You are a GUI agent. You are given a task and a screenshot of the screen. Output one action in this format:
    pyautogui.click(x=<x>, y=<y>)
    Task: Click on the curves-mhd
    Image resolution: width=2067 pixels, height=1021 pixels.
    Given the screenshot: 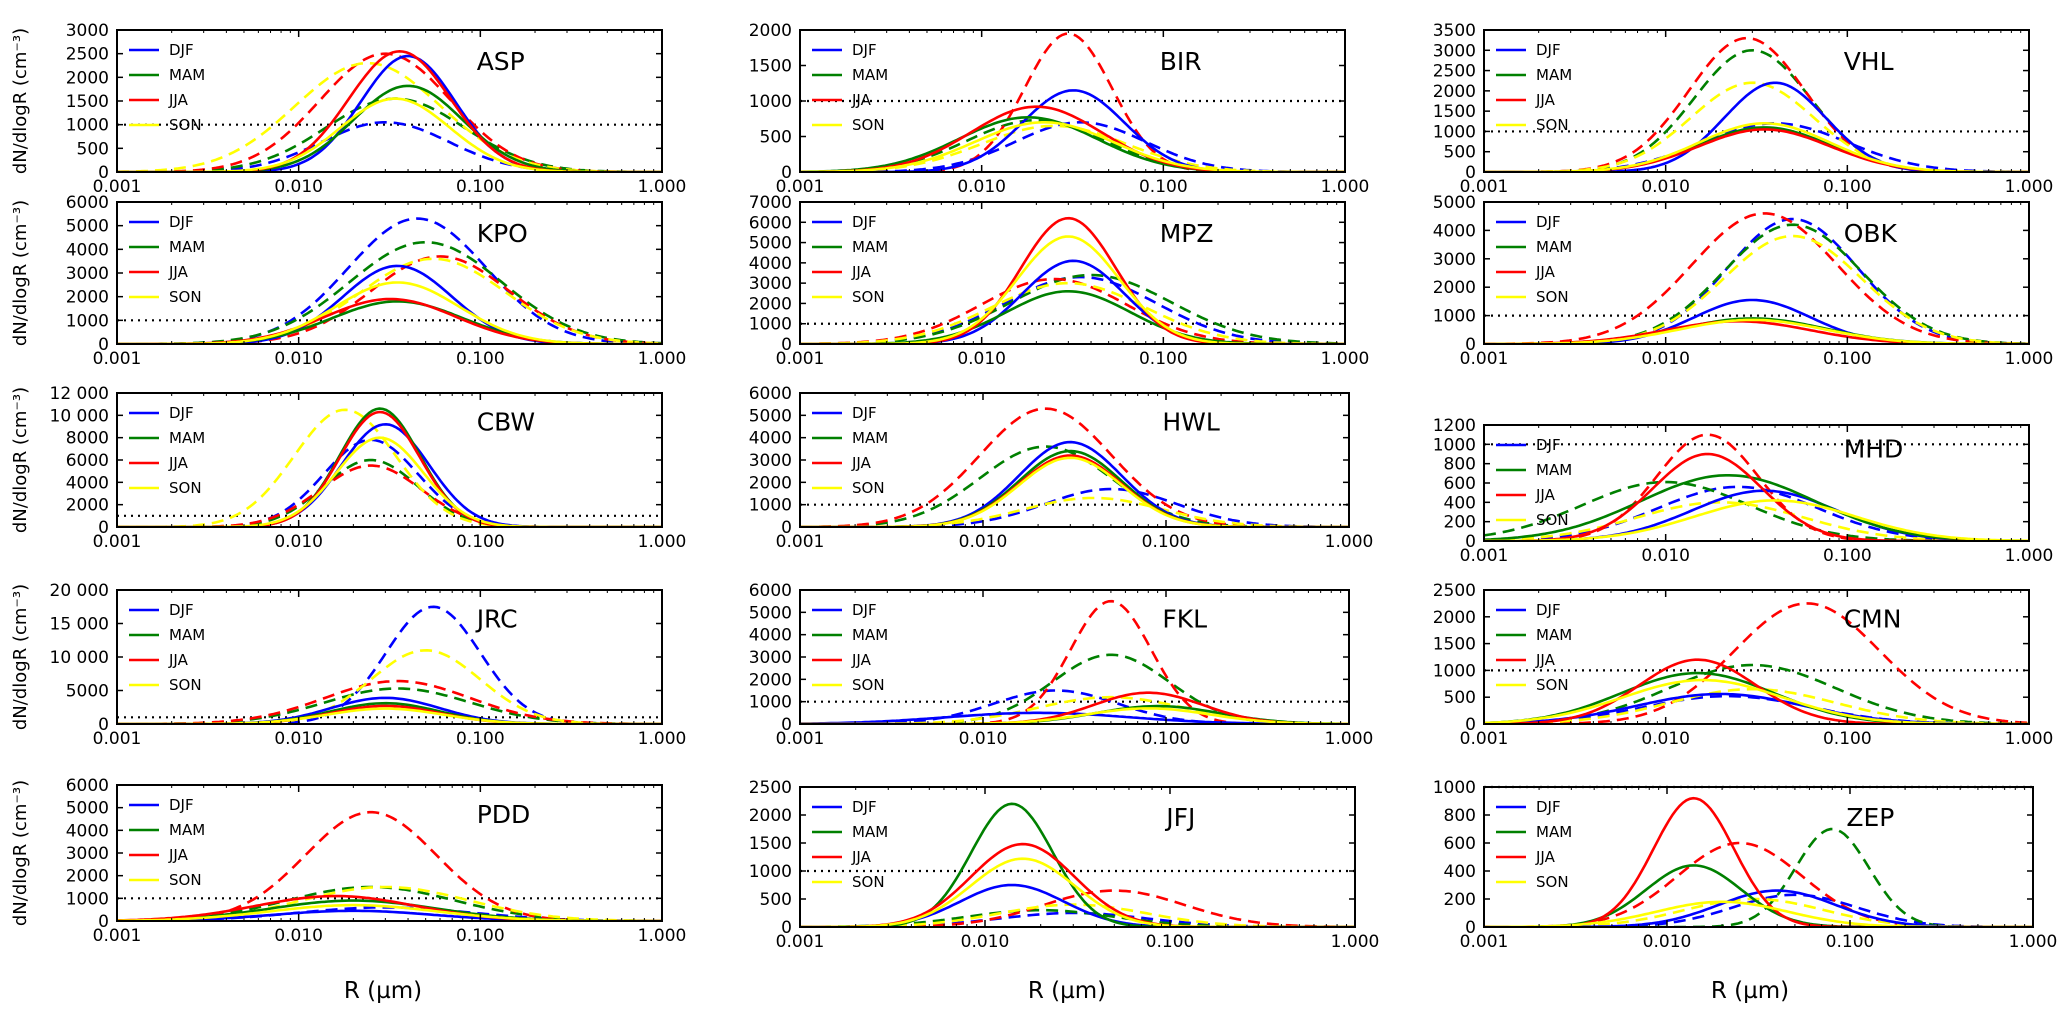 What is the action you would take?
    pyautogui.click(x=1756, y=487)
    